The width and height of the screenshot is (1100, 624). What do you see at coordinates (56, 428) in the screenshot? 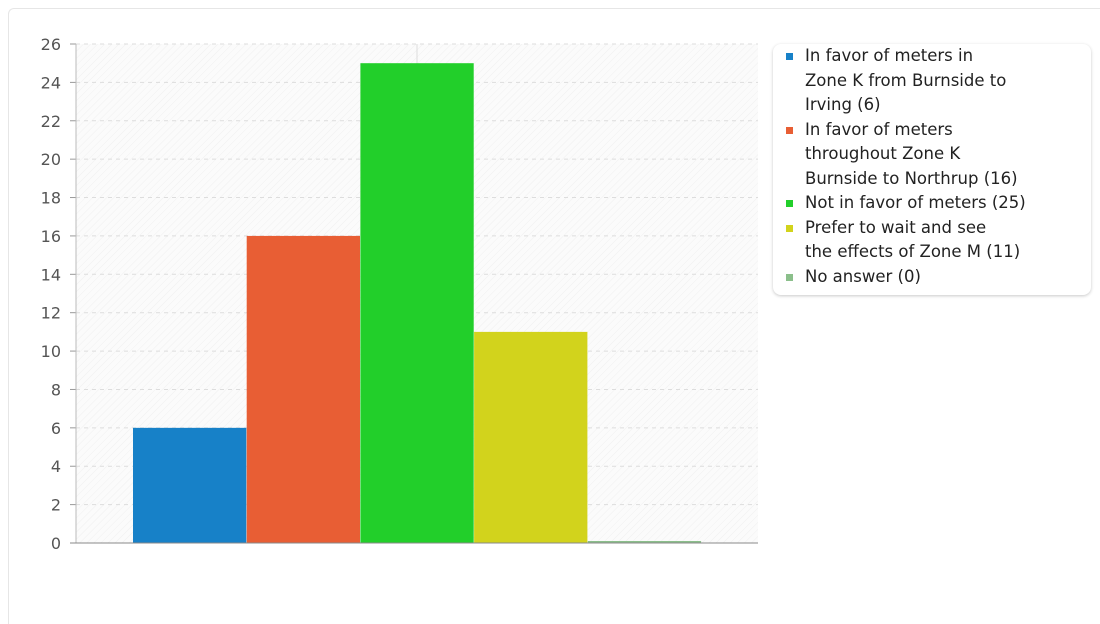
I see `y-tick-label: 6` at bounding box center [56, 428].